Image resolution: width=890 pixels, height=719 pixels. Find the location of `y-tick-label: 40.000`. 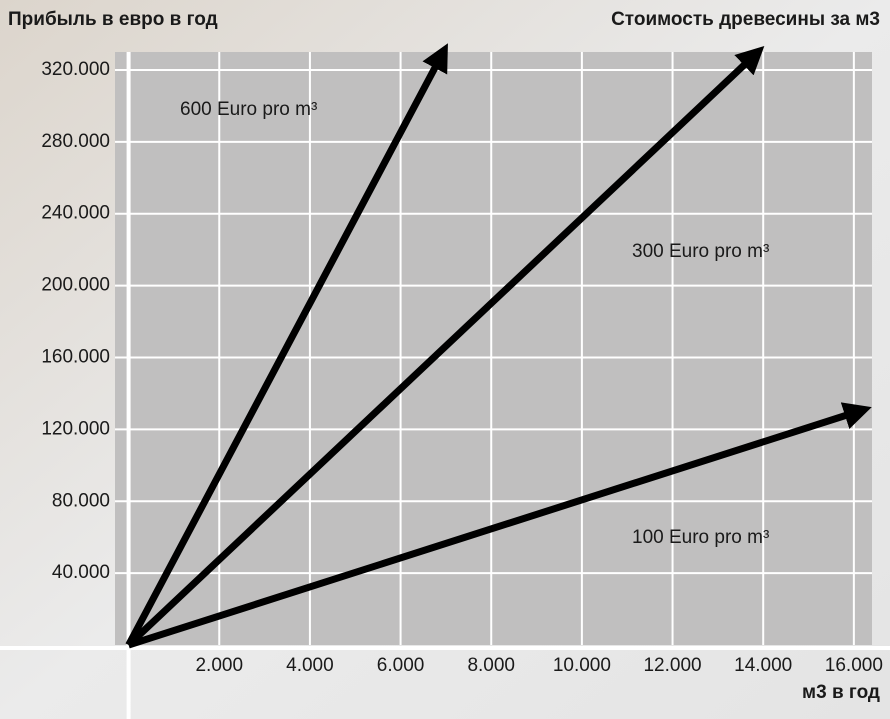

y-tick-label: 40.000 is located at coordinates (81, 572).